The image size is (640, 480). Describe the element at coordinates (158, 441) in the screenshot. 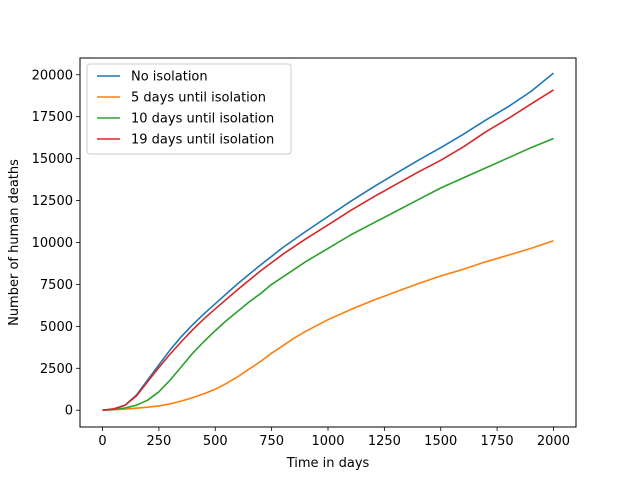

I see `x-tick-label: 250` at that location.